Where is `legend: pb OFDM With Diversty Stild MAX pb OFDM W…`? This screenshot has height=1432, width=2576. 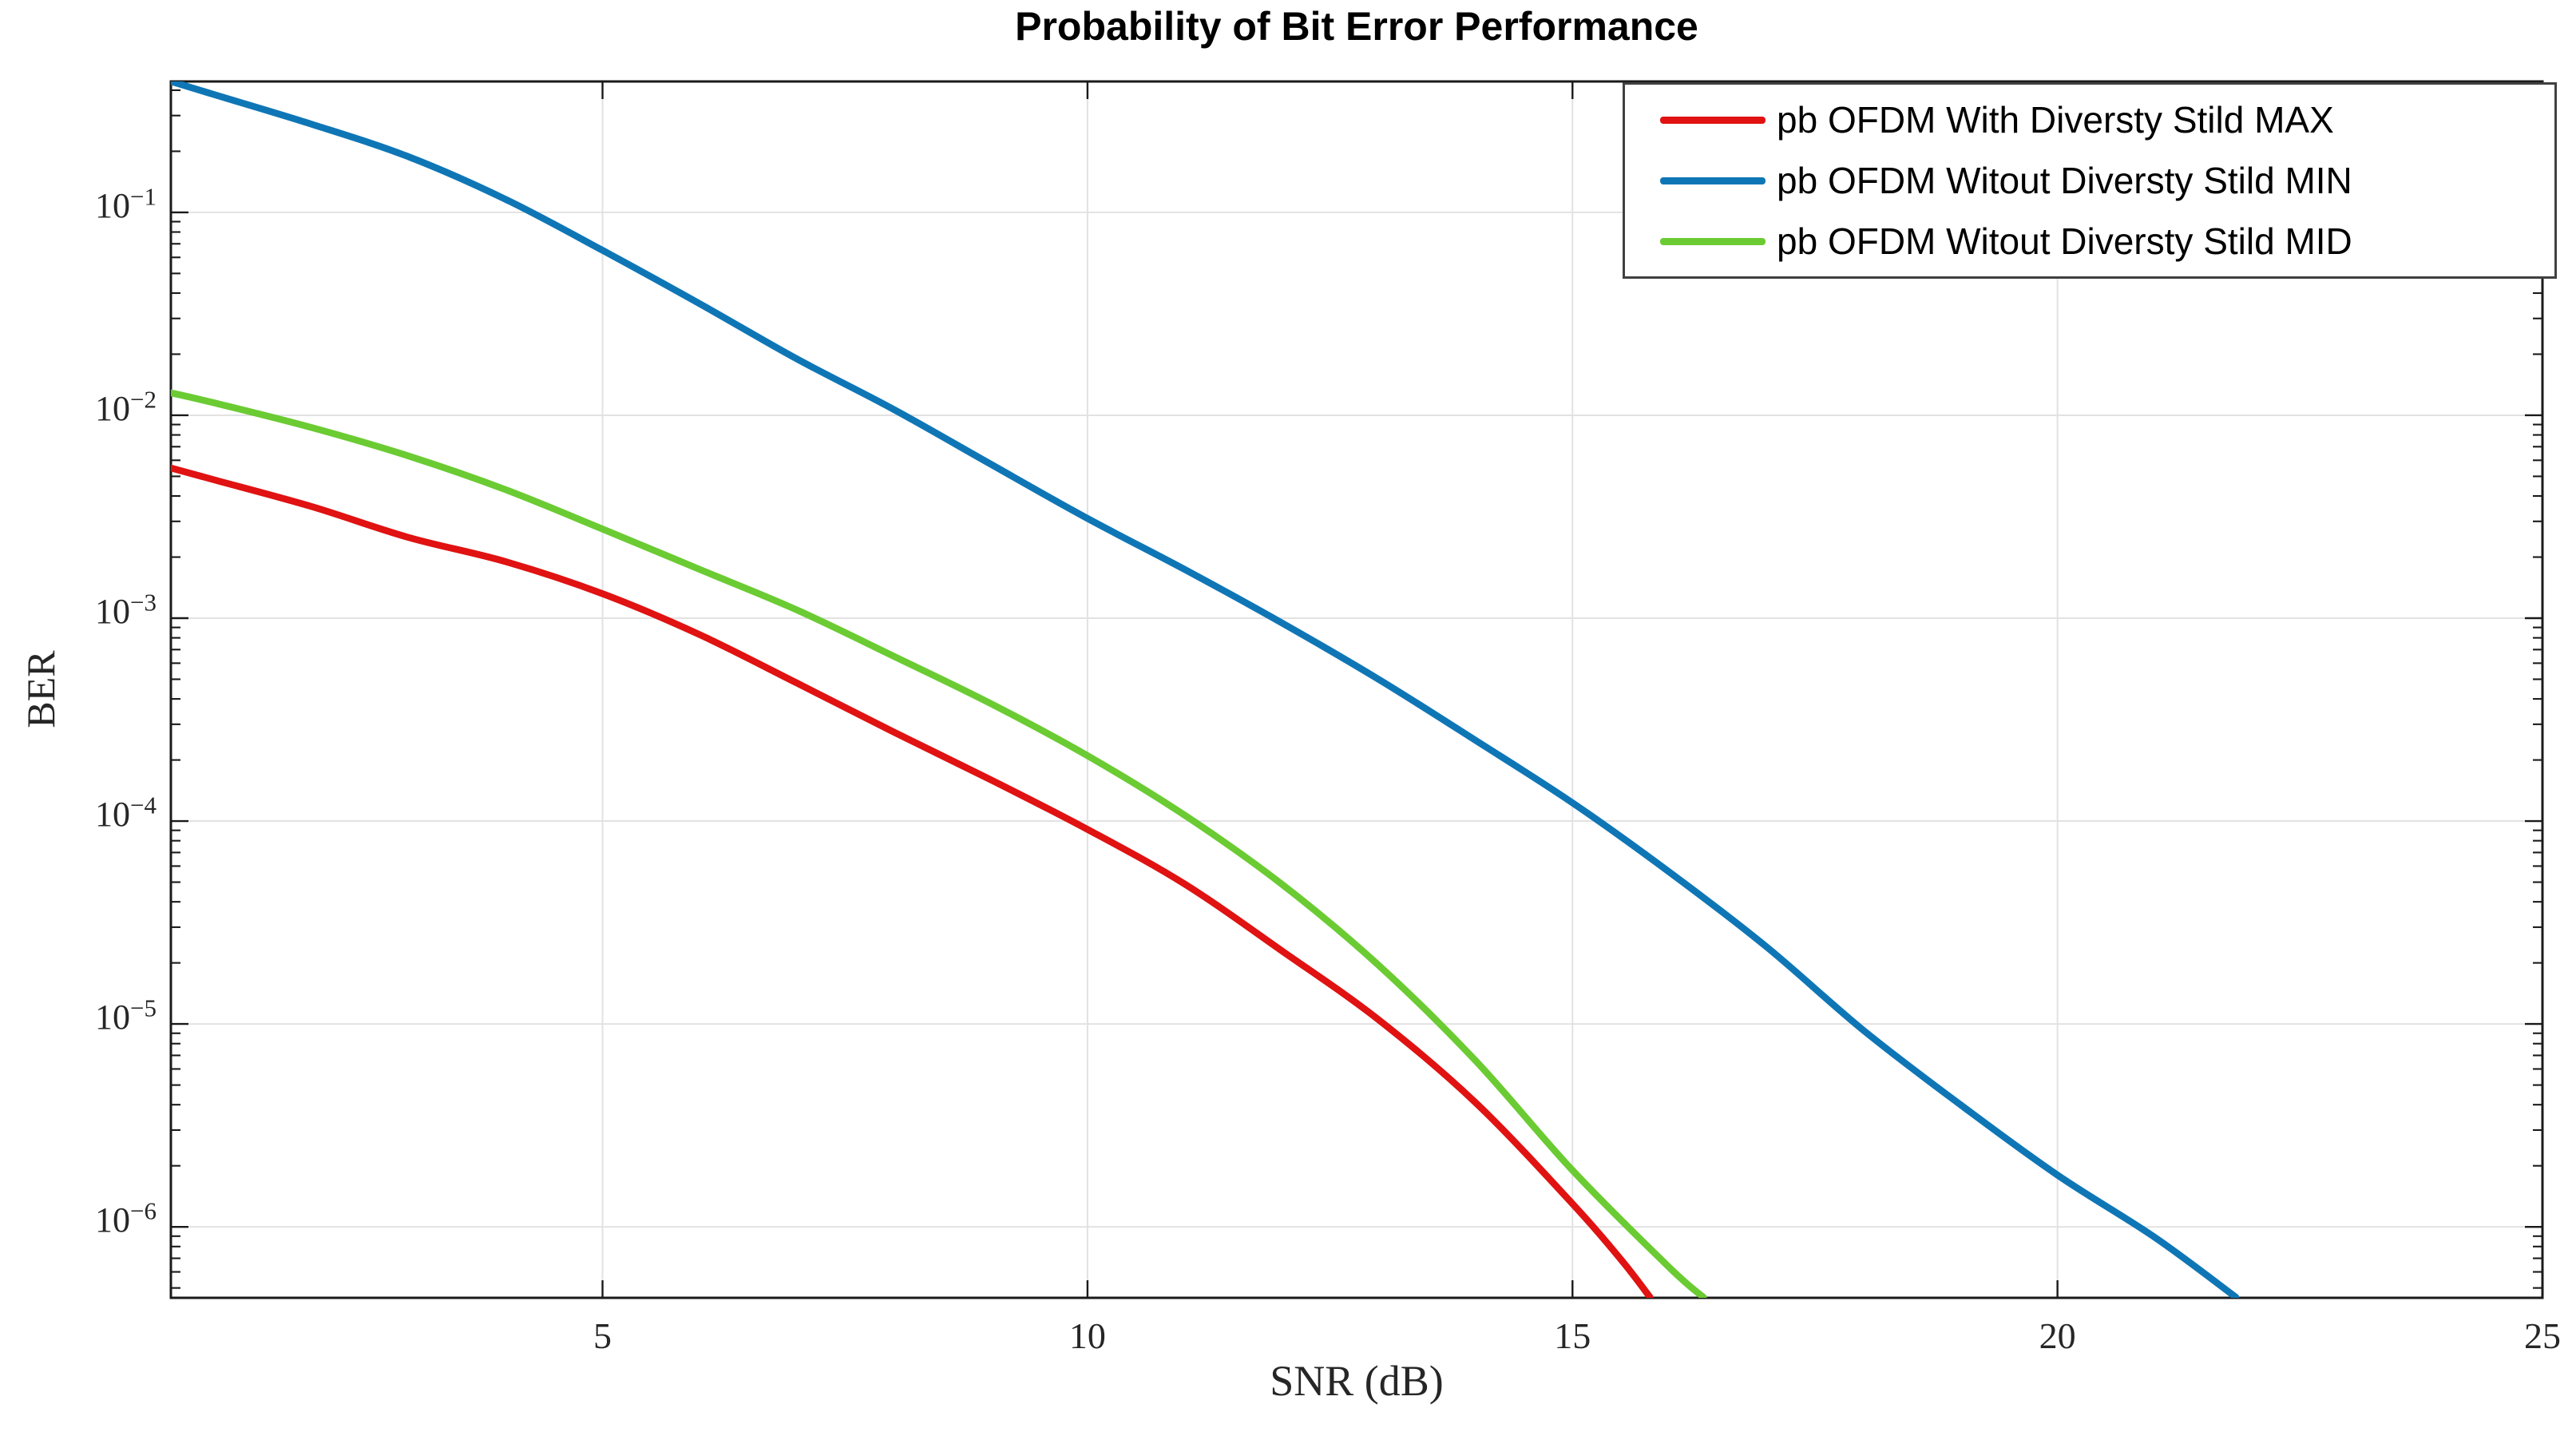
legend: pb OFDM With Diversty Stild MAX pb OFDM W… is located at coordinates (2090, 181).